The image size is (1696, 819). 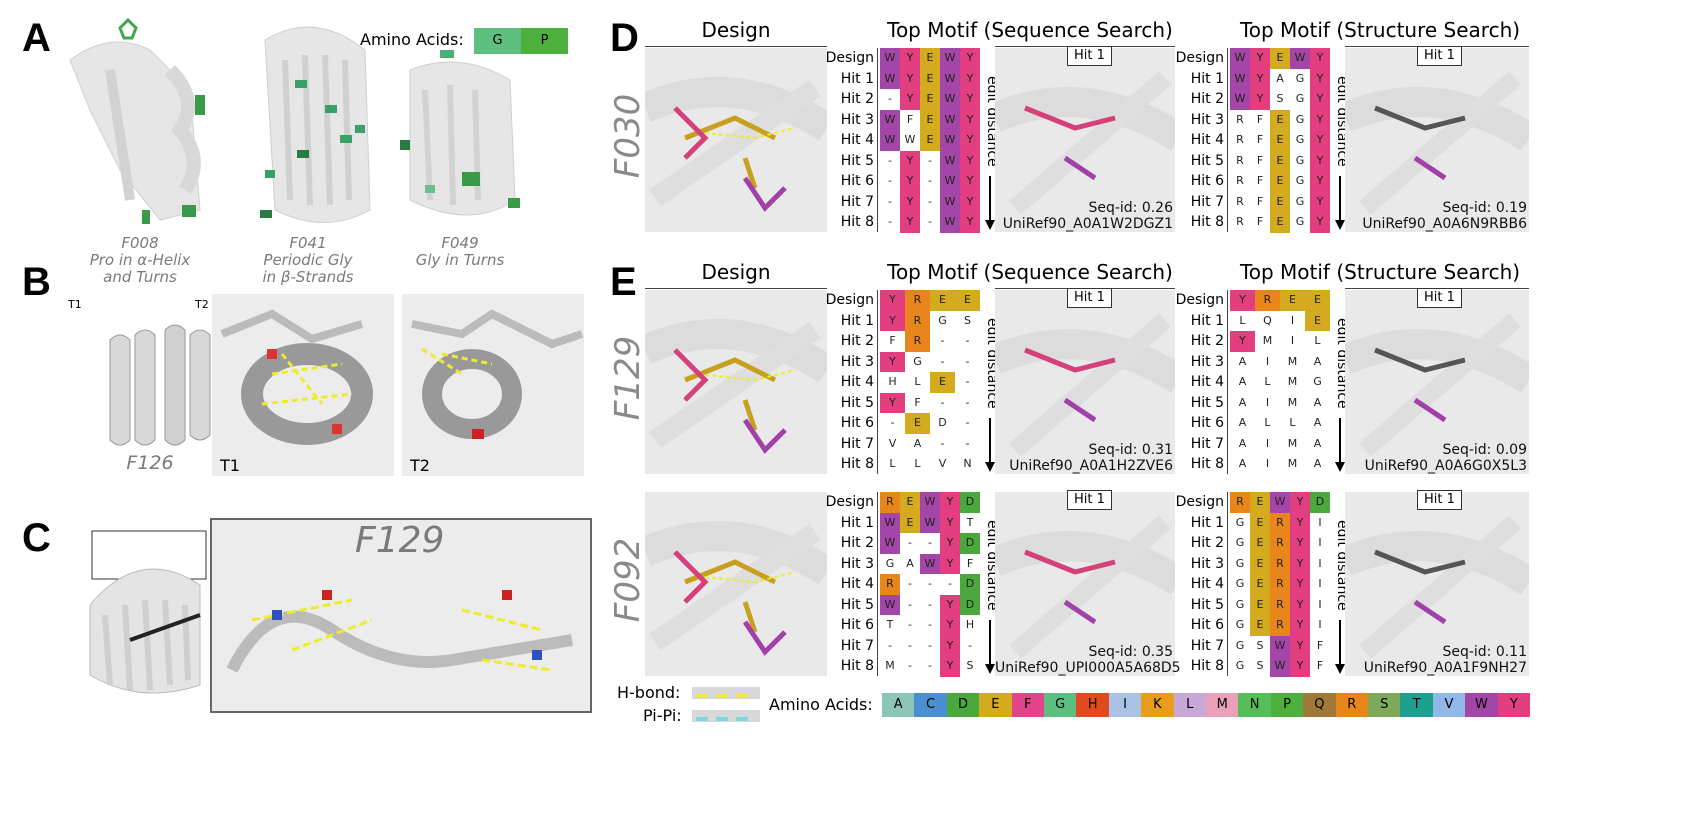 I want to click on aa-legend-cell: A, so click(x=898, y=705).